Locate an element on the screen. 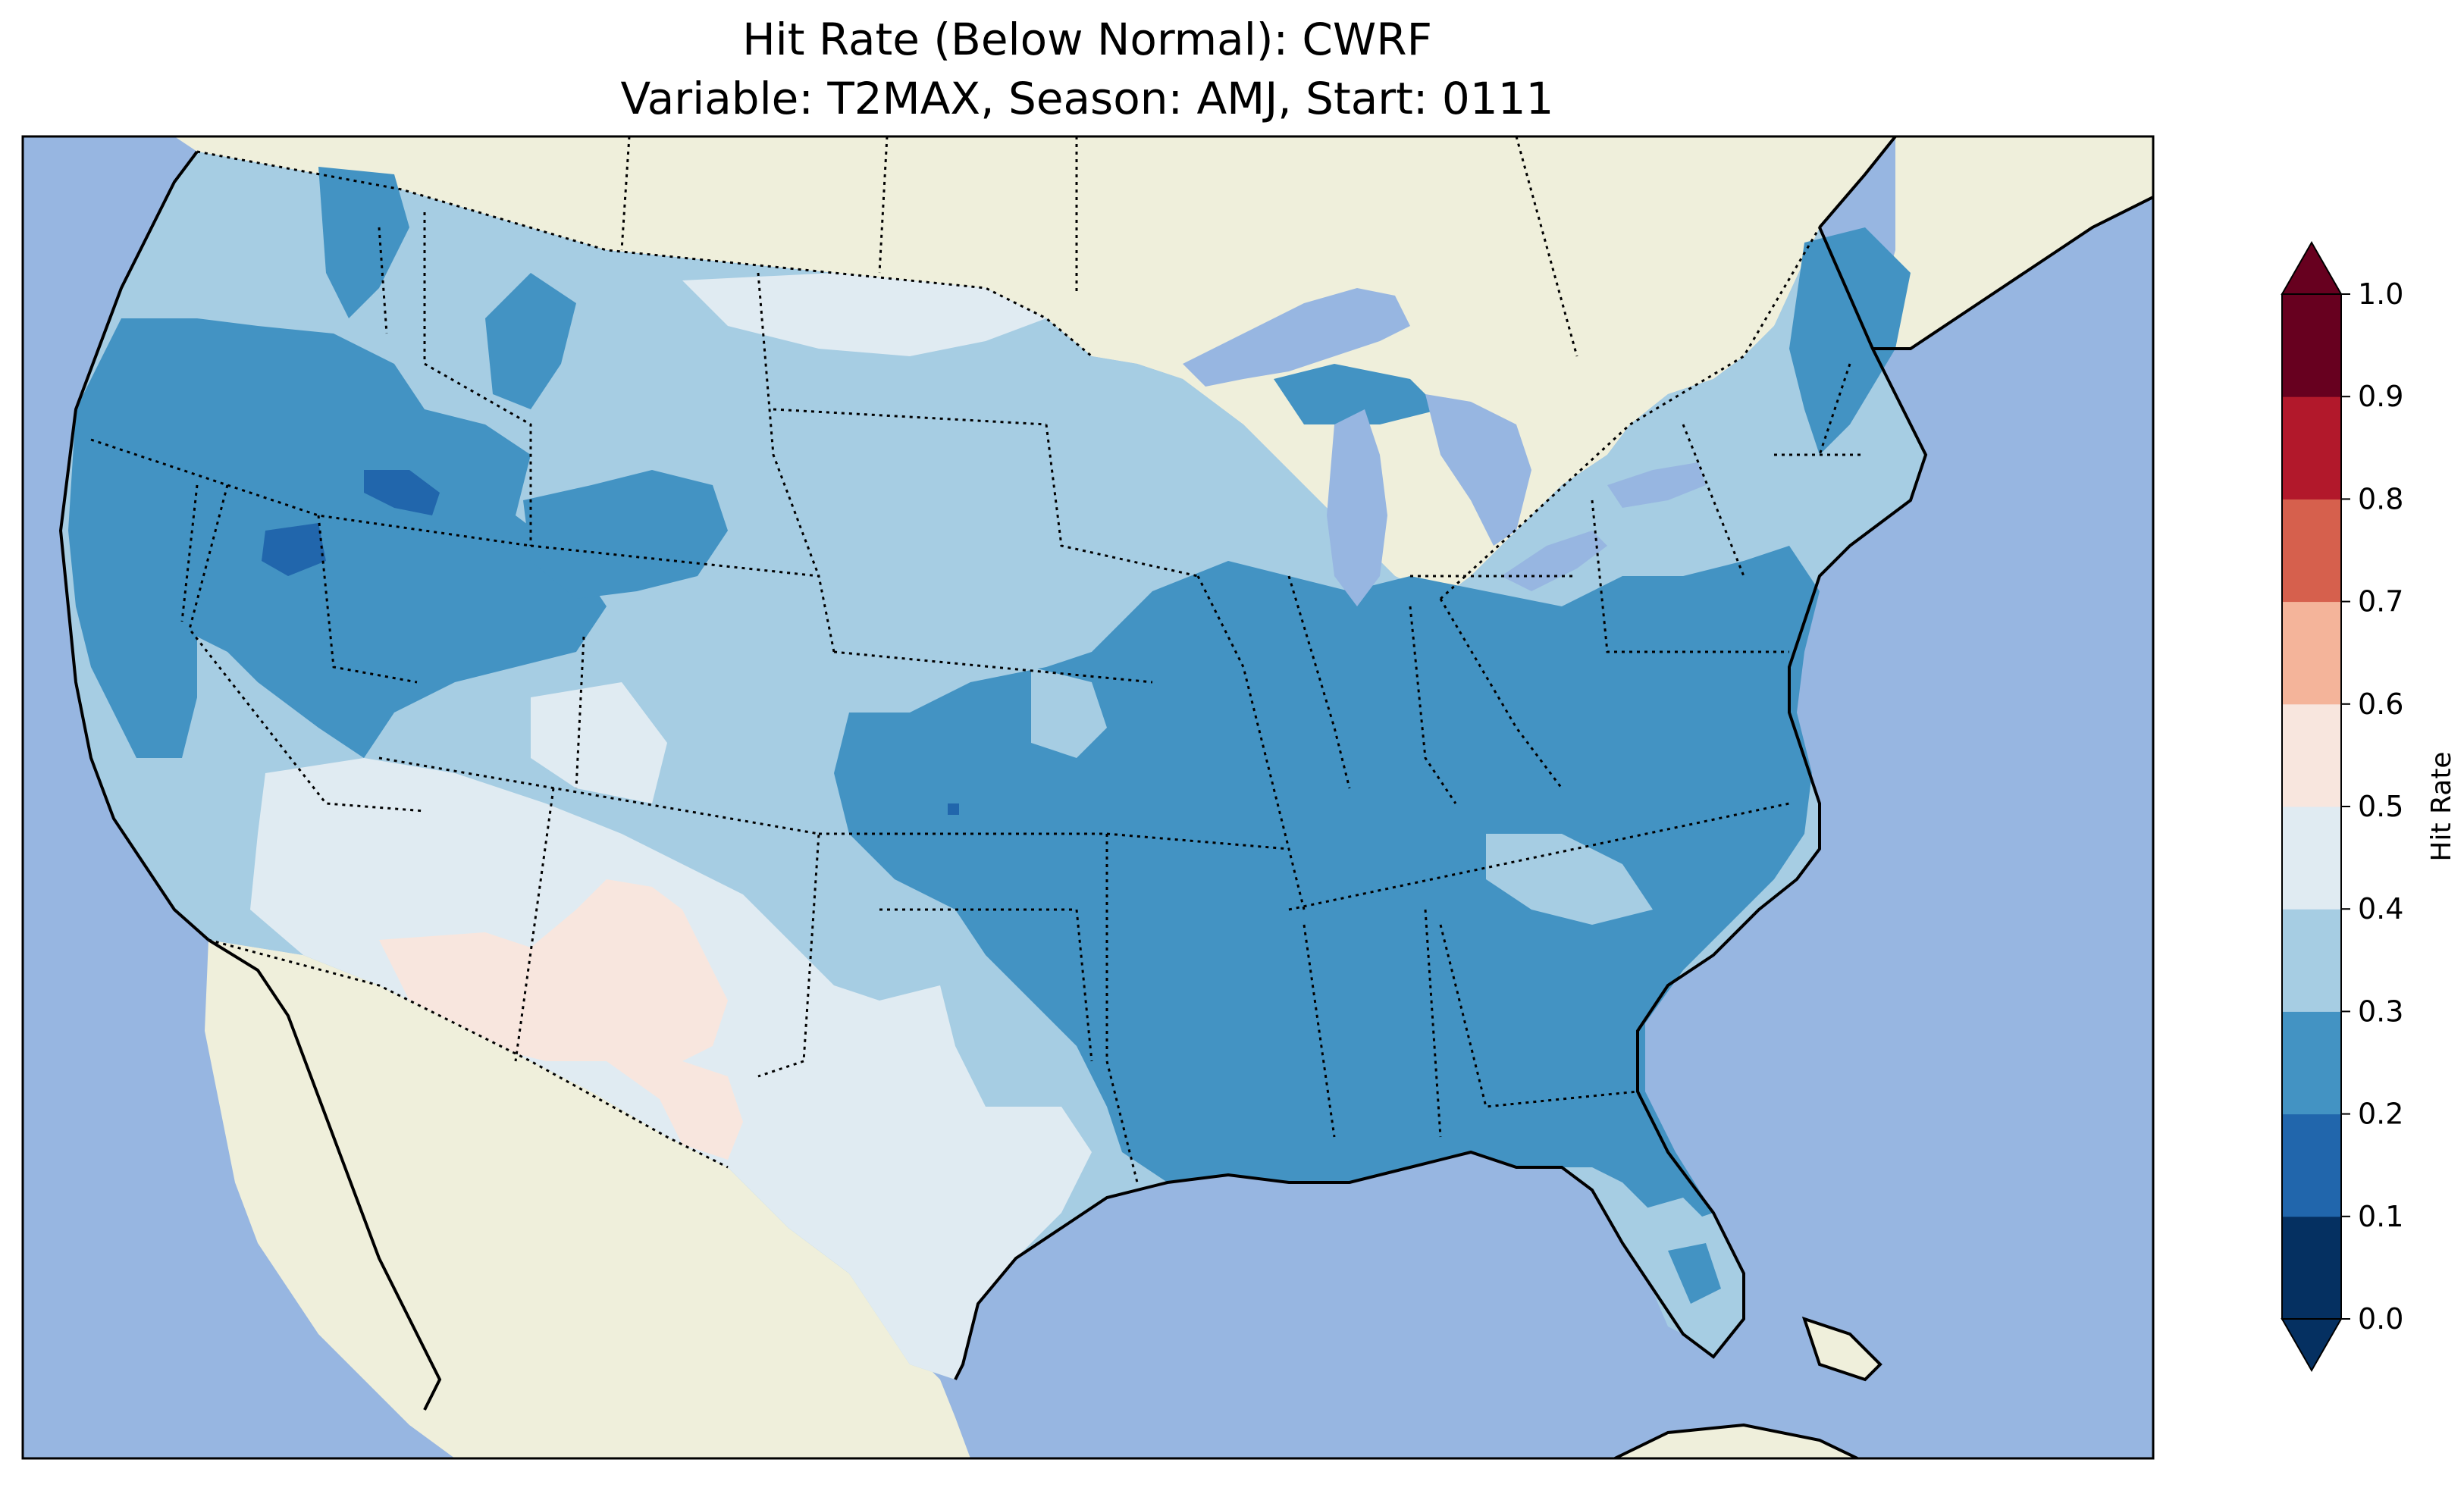 This screenshot has height=1494, width=2464. region-north-plains-light is located at coordinates (864, 314).